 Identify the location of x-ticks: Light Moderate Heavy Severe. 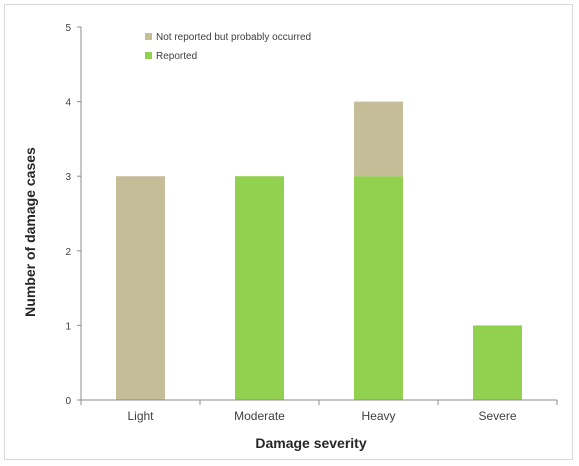
(319, 411).